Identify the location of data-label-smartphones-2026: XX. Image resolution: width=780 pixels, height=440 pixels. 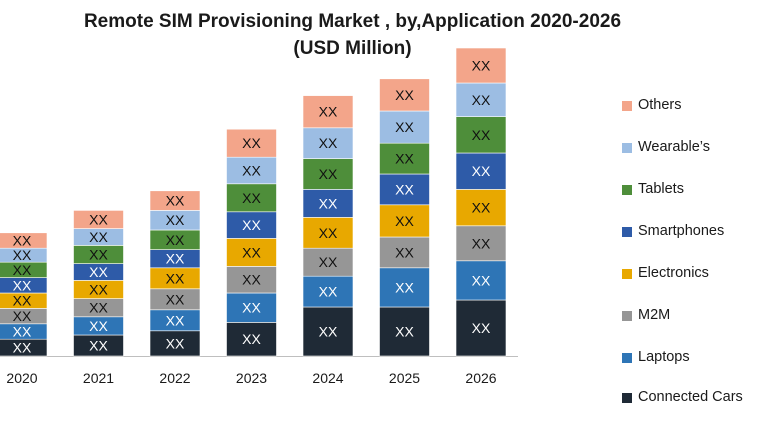
(481, 171).